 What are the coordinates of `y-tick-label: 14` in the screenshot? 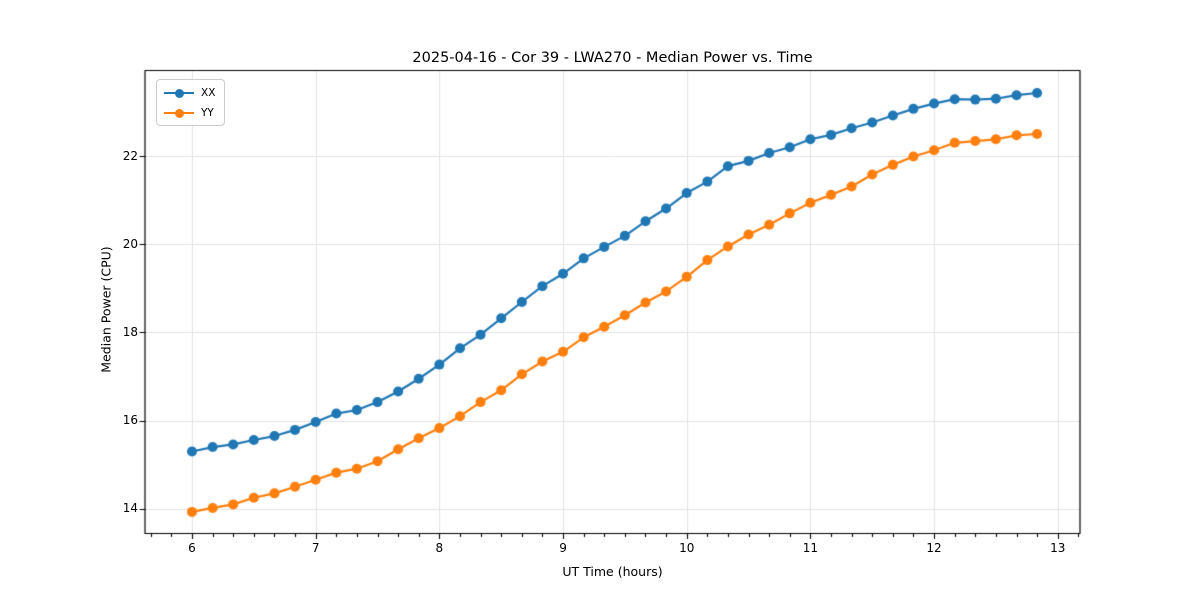 It's located at (130, 508).